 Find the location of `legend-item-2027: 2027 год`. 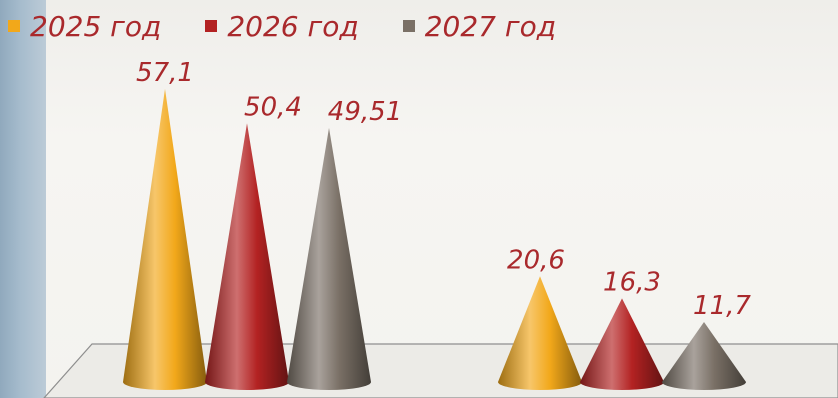

legend-item-2027: 2027 год is located at coordinates (479, 26).